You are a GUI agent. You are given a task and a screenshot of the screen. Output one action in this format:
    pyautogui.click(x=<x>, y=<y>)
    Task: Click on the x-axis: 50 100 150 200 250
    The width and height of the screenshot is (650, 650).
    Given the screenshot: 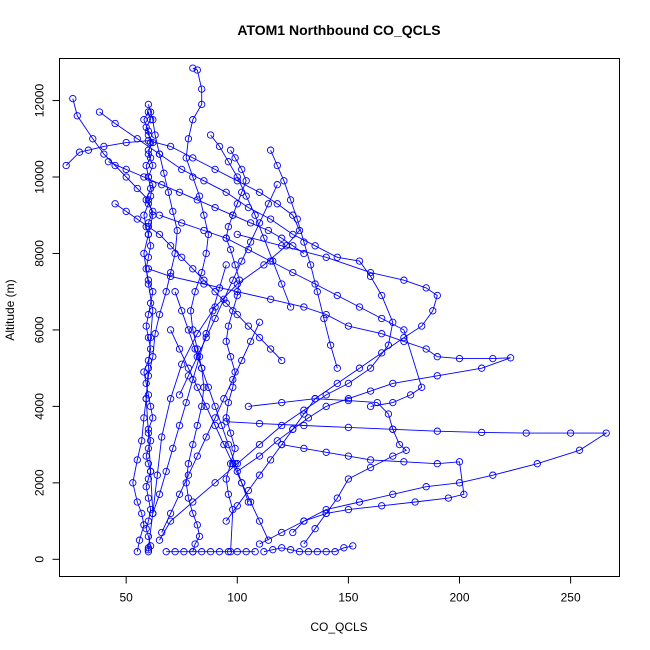 What is the action you would take?
    pyautogui.click(x=350, y=590)
    